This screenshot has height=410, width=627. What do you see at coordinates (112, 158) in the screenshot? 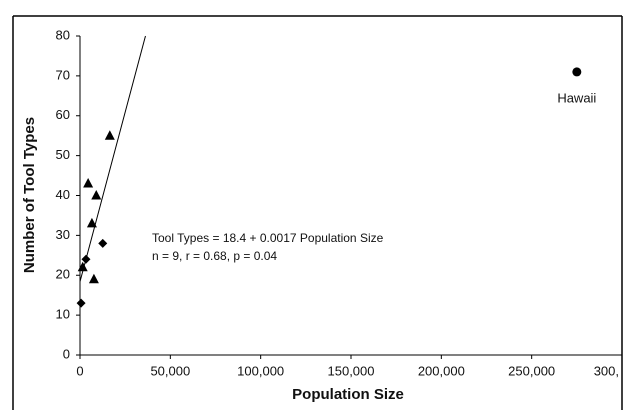
I see `trendline` at bounding box center [112, 158].